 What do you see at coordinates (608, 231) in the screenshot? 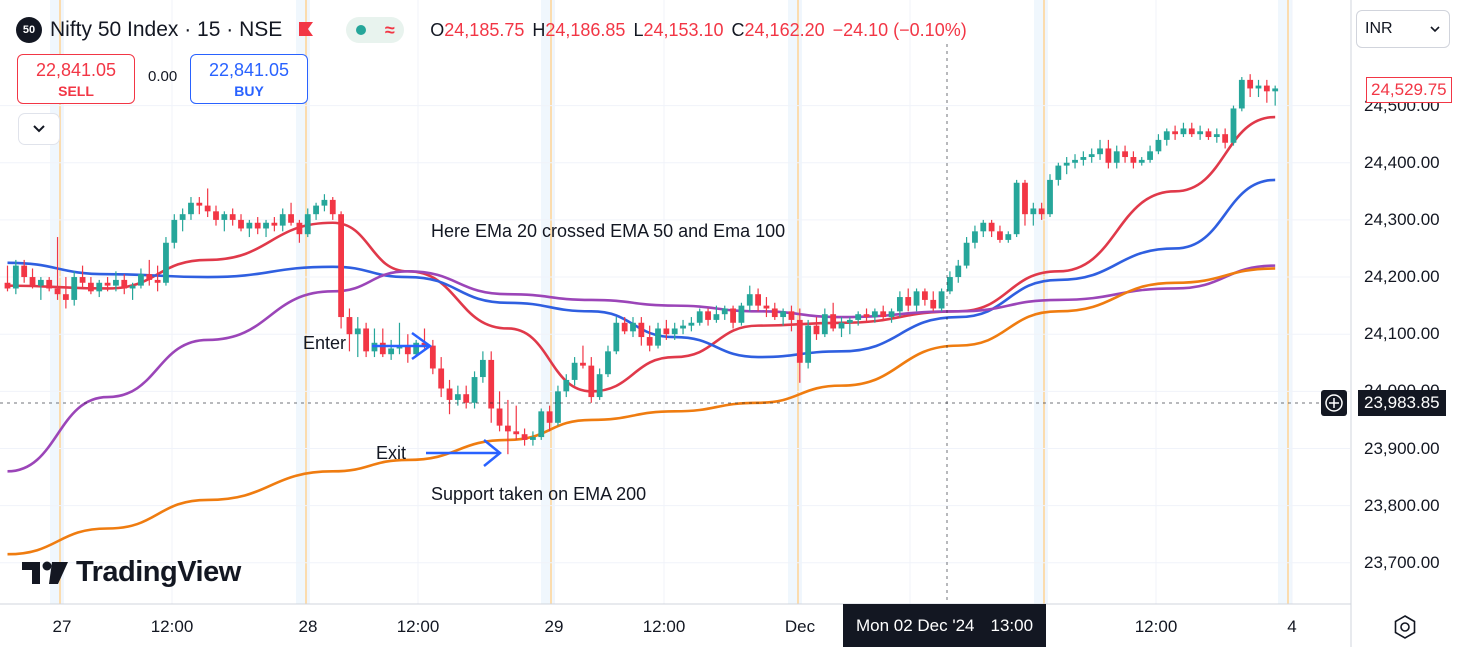
I see `annotation-ema-cross: Here EMa 20 crossed EMA 50 and Ema 100` at bounding box center [608, 231].